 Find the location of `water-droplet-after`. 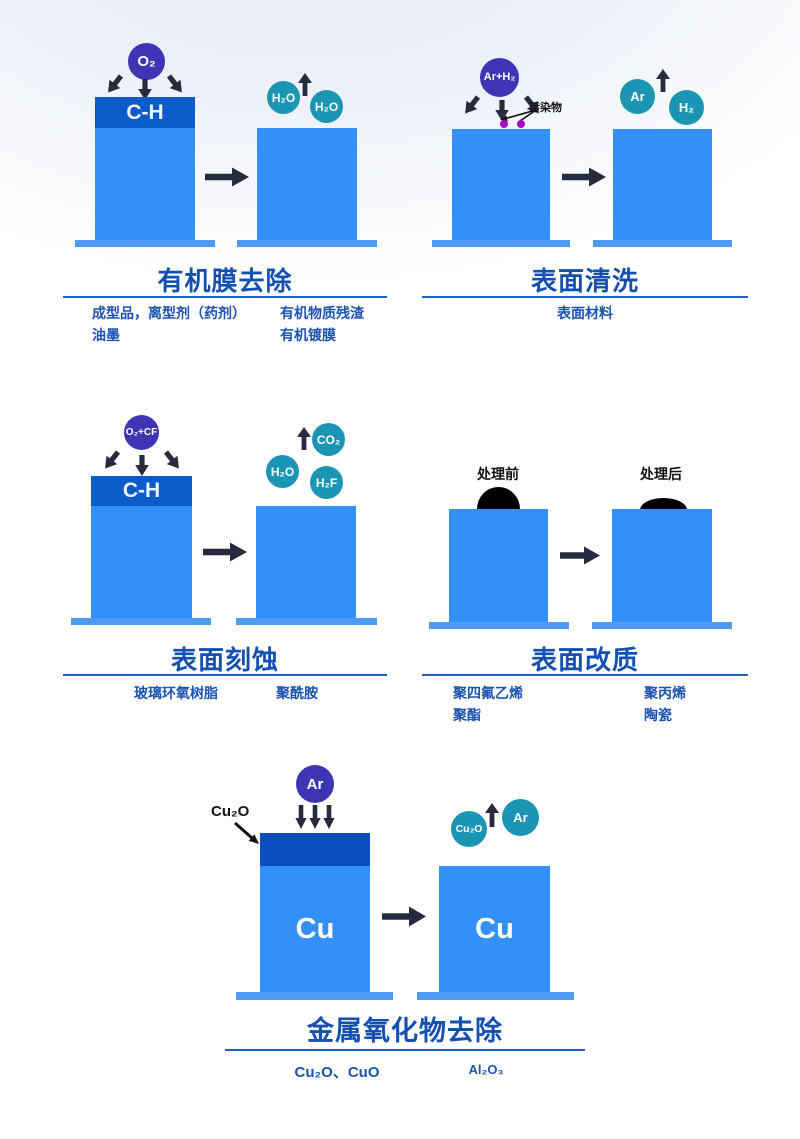

water-droplet-after is located at coordinates (663, 504).